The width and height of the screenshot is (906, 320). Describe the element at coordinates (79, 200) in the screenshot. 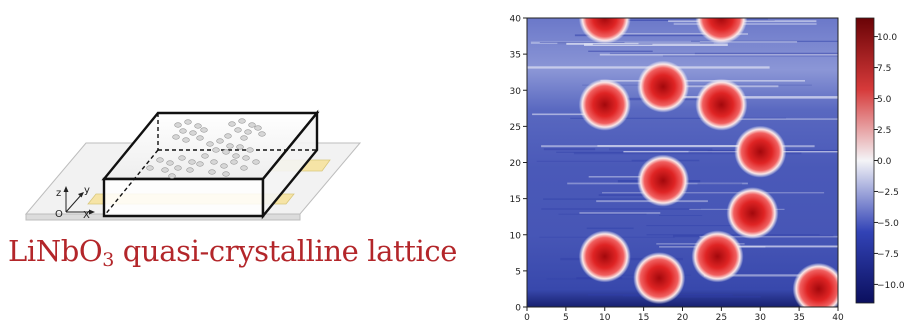

I see `coordinate-axes` at that location.